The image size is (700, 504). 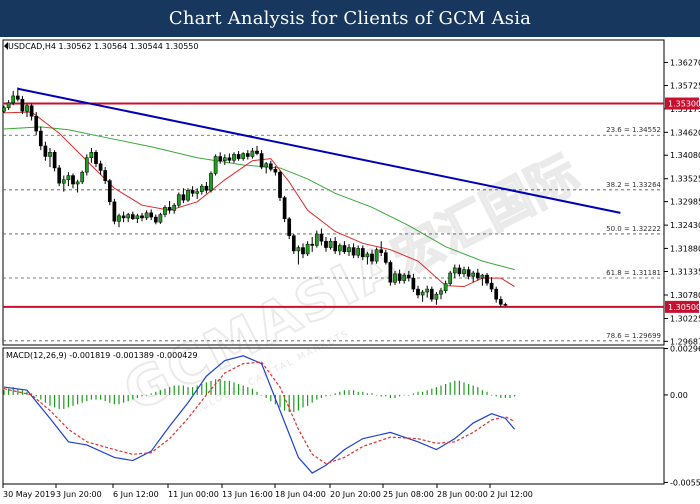 I want to click on x-tick-label: 2 Jul 12:00, so click(x=511, y=494).